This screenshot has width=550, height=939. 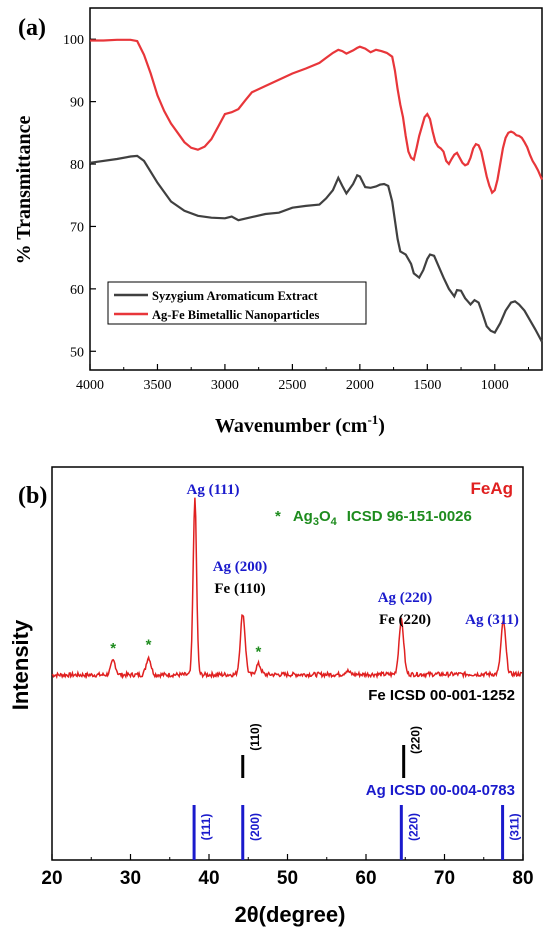 What do you see at coordinates (208, 878) in the screenshot?
I see `xrd-x-tick-label: 40` at bounding box center [208, 878].